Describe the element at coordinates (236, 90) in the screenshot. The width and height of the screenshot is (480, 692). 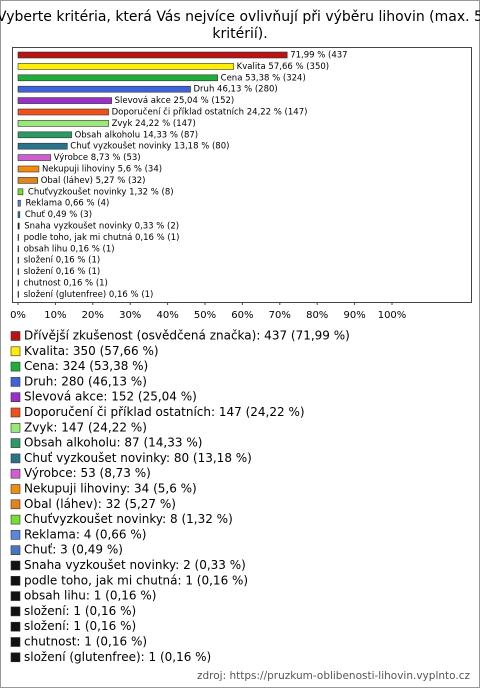
I see `bar-label: Druh 46,13 % (280)` at that location.